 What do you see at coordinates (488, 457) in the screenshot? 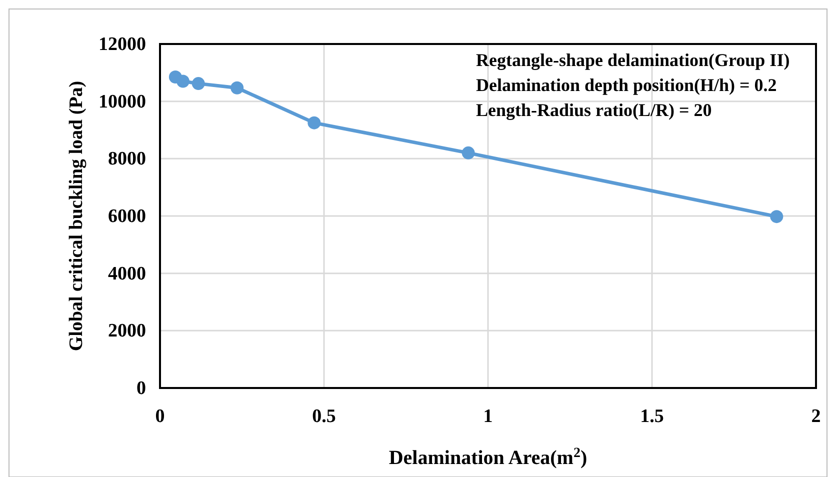
I see `x-axis-title: Delamination Area(m$^{2}$)` at bounding box center [488, 457].